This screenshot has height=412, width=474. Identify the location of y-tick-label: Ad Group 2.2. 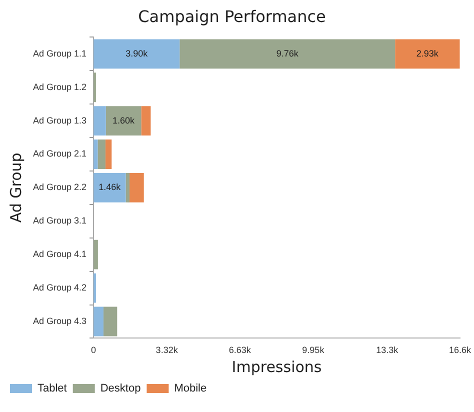
(59, 187).